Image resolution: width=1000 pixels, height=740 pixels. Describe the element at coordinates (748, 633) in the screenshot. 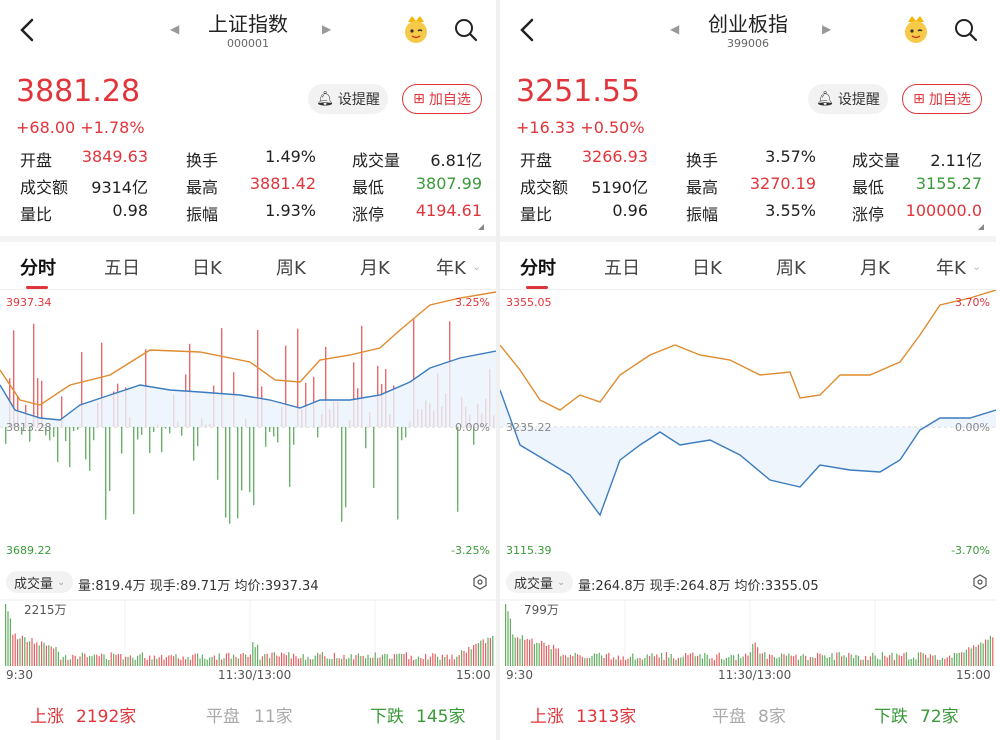

I see `volume-chart: 799万` at that location.